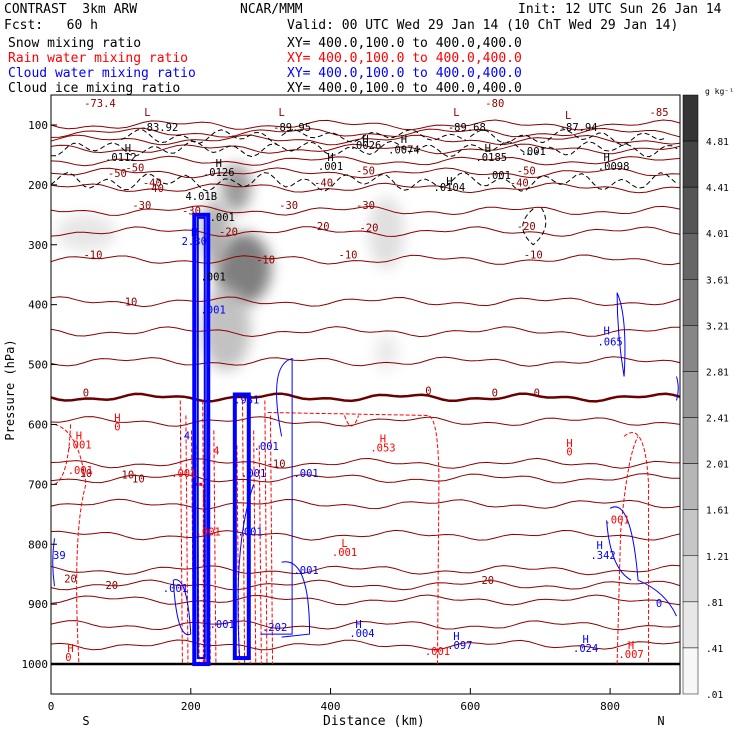 This screenshot has width=740, height=740. I want to click on forecast-hour: Fcst: 60 h, so click(51, 25).